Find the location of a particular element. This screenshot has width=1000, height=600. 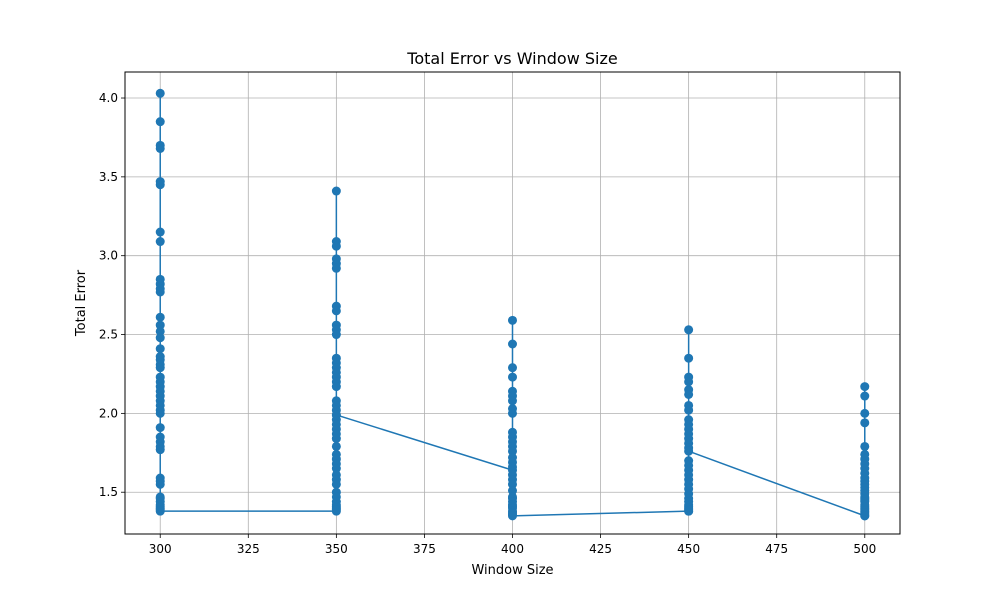

x-tick-label: 500 is located at coordinates (864, 549).